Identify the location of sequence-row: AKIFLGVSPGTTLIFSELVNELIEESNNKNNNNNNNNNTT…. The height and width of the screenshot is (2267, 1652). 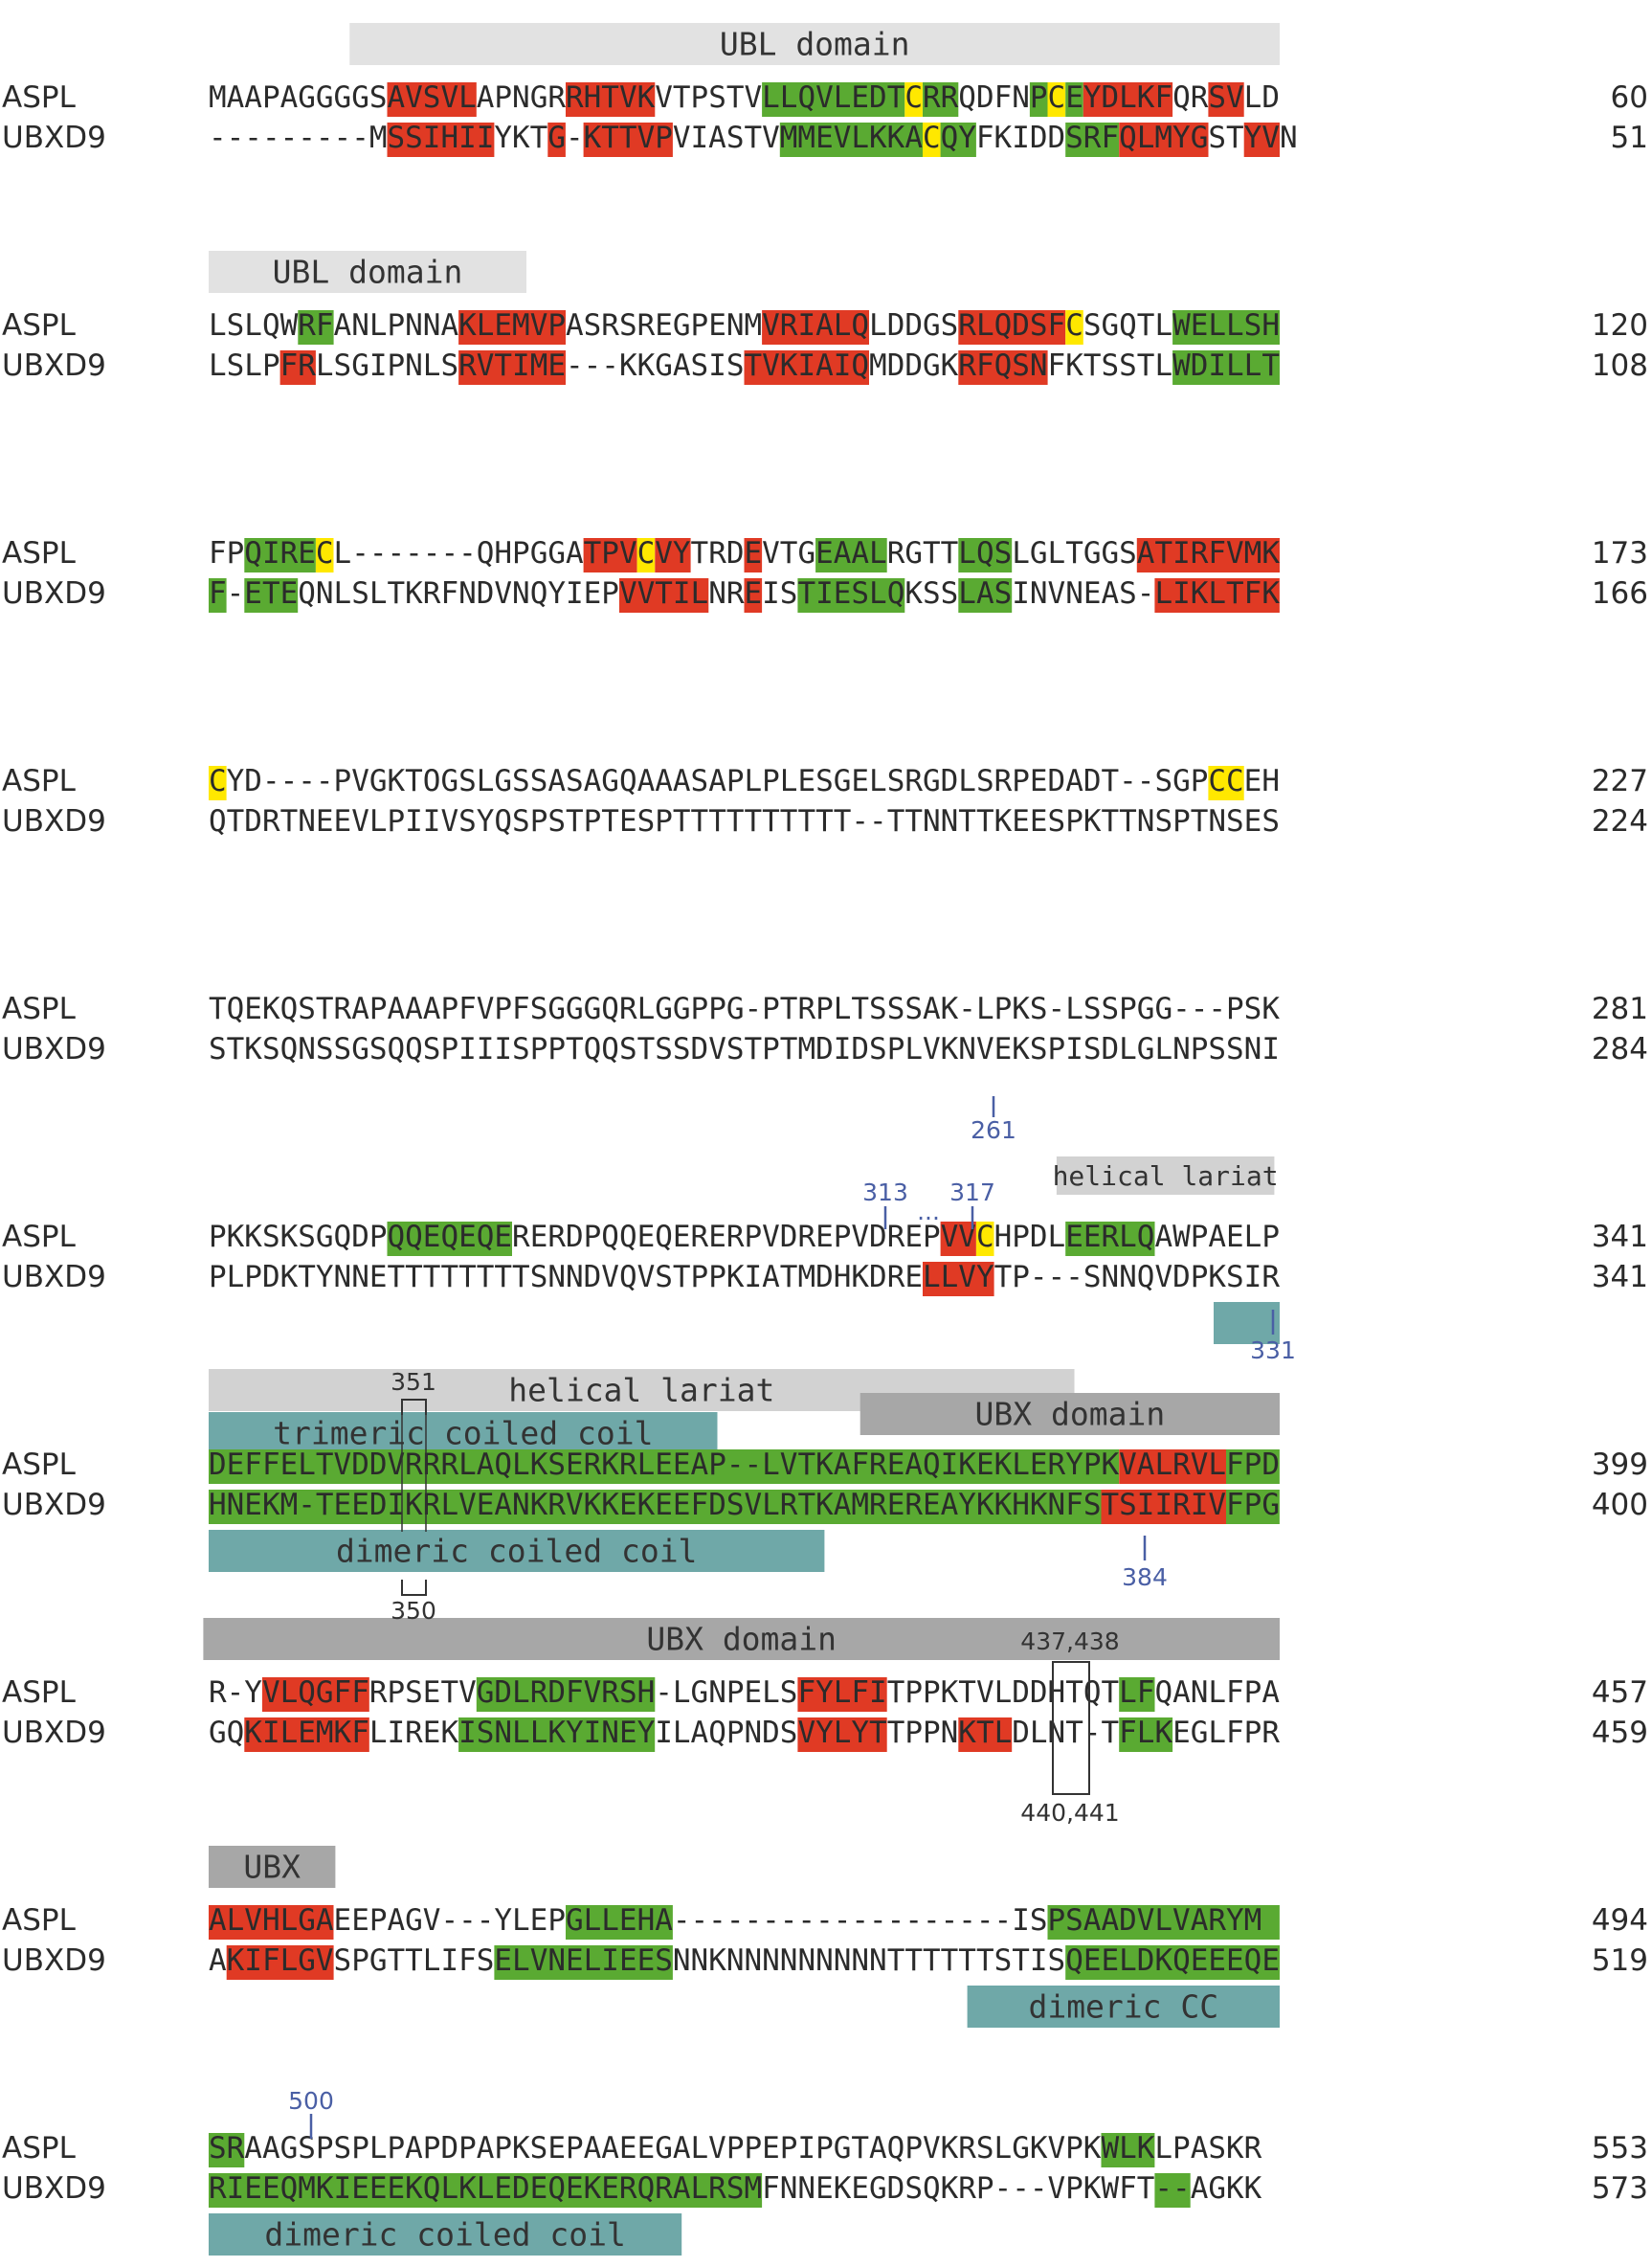
(744, 1961).